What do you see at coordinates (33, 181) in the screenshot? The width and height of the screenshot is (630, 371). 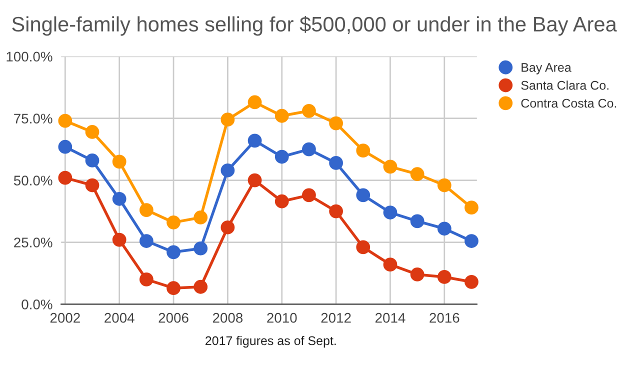 I see `y-tick-label: 50.0%` at bounding box center [33, 181].